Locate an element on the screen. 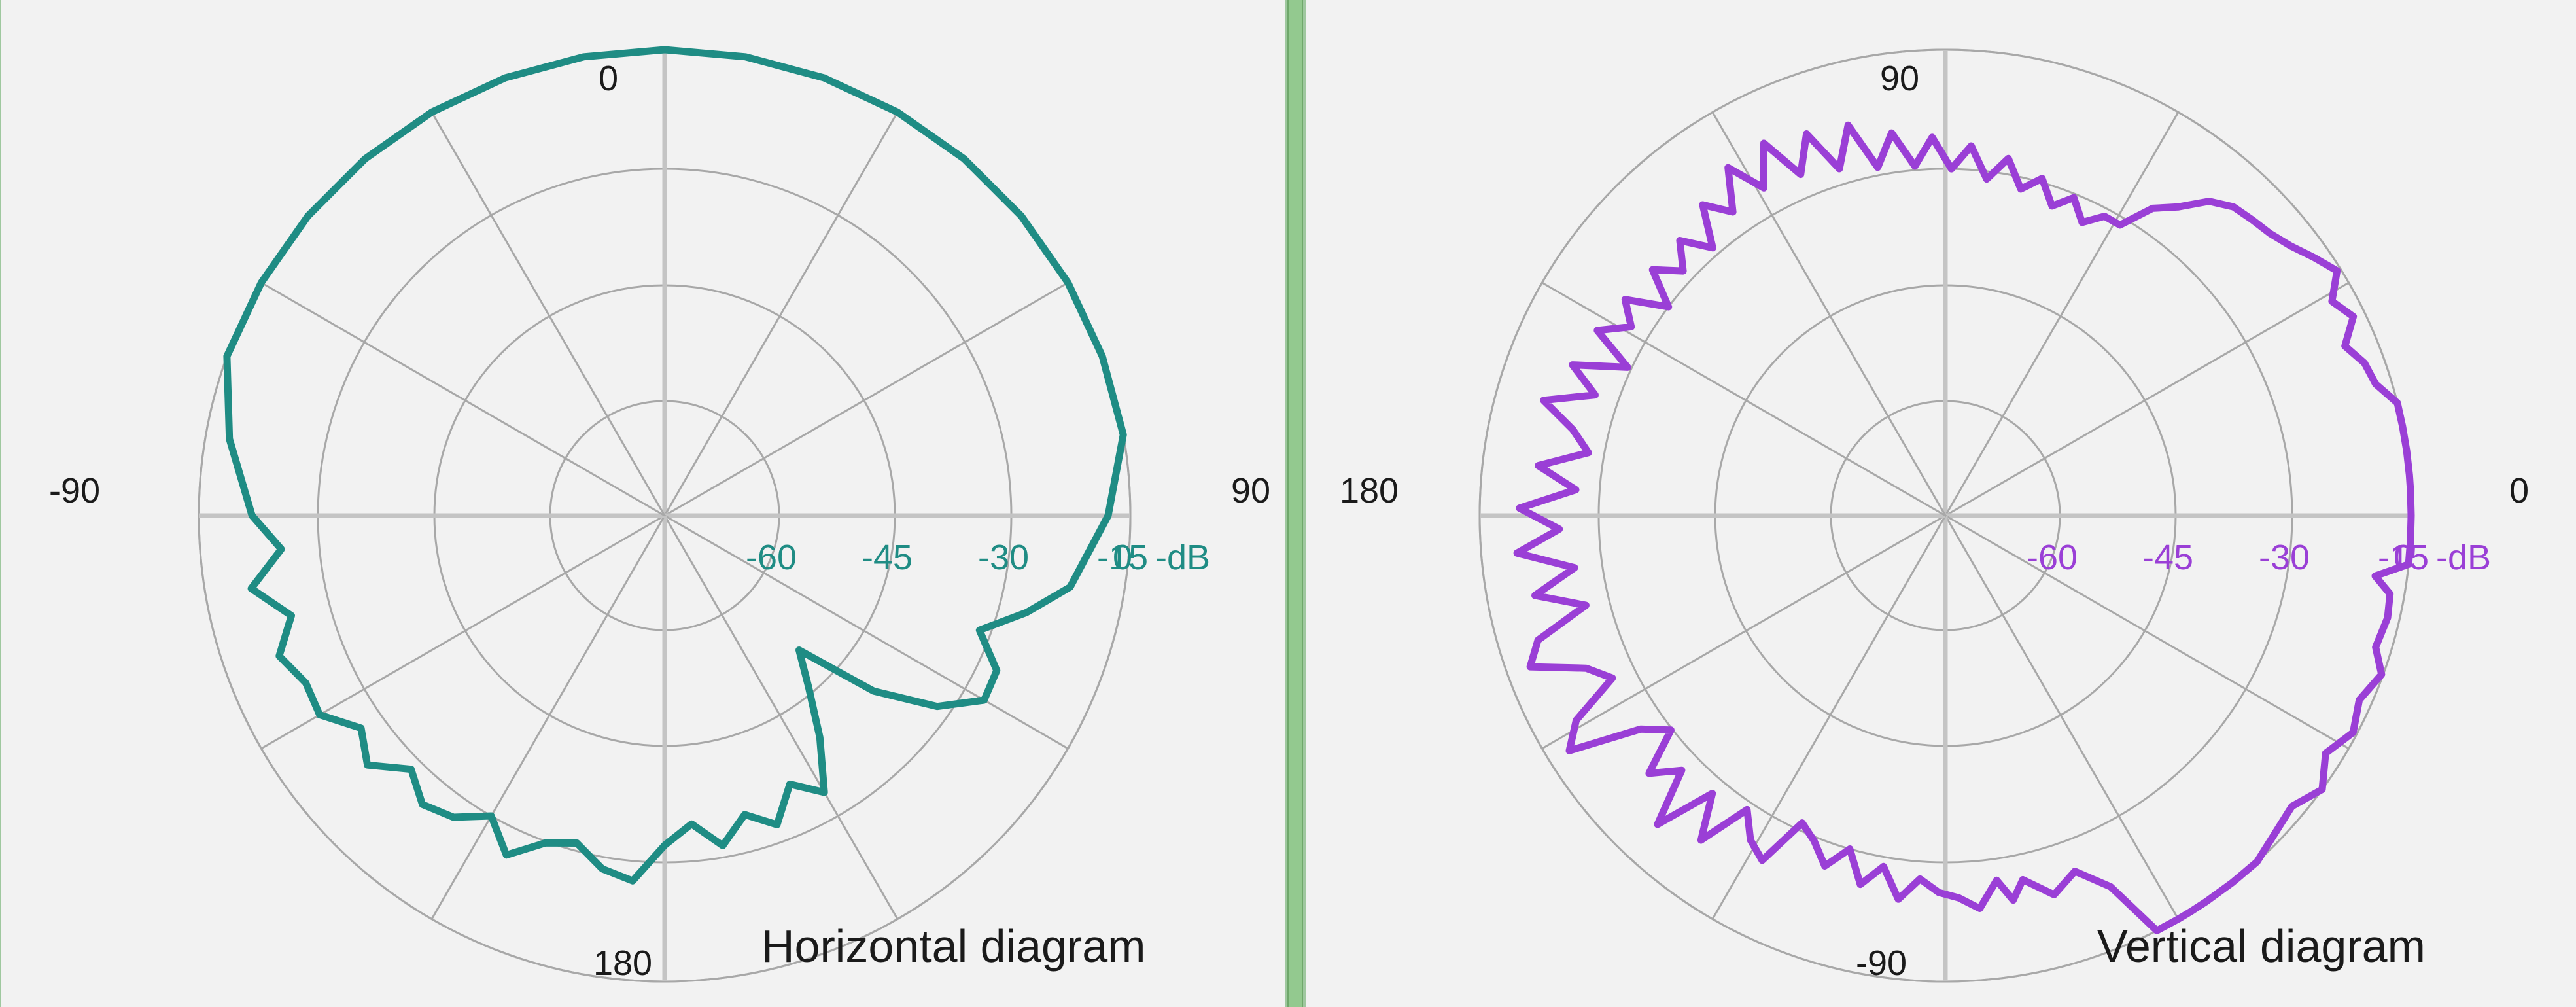  panel-splitter is located at coordinates (1295, 503).